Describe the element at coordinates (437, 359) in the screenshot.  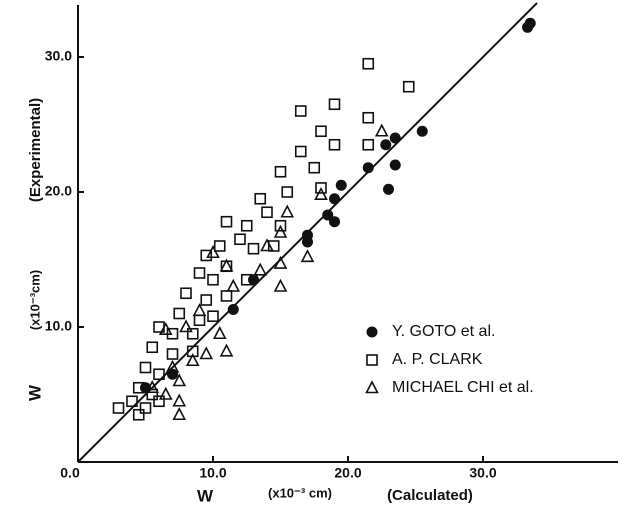
I see `legend-label: A. P. CLARK` at that location.